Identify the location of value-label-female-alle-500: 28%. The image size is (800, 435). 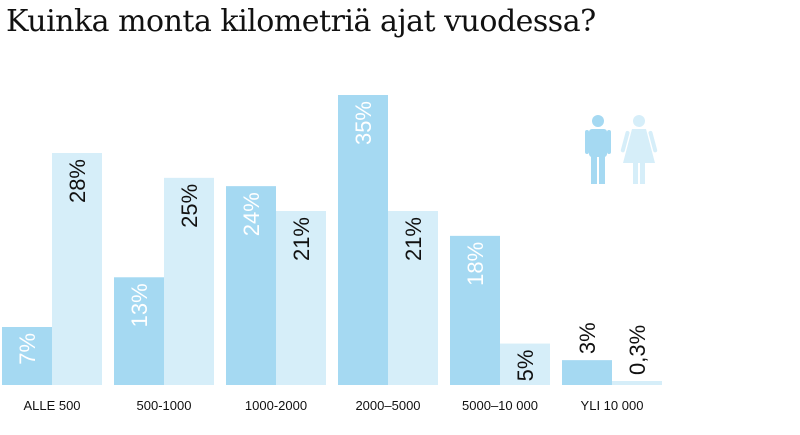
(77, 181).